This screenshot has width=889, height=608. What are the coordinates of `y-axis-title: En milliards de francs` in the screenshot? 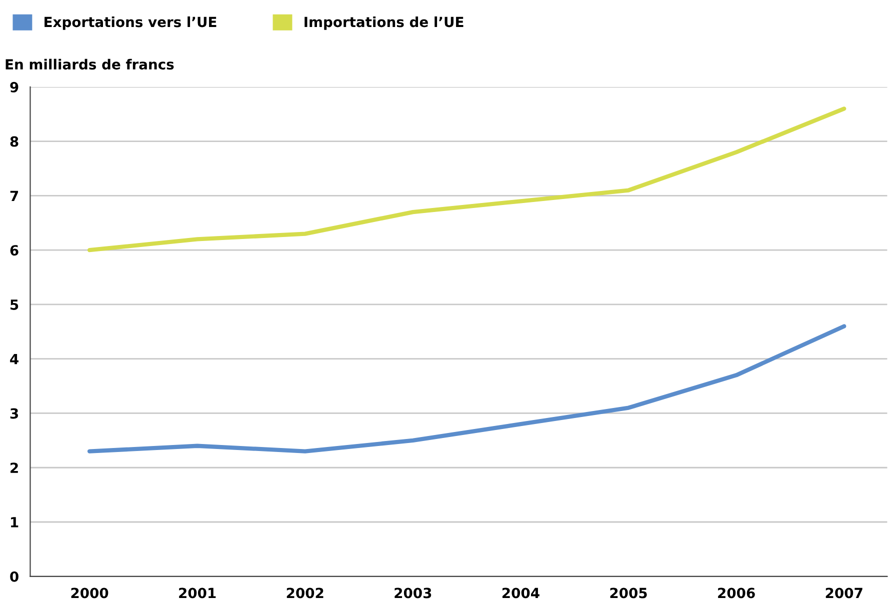 It's located at (90, 64).